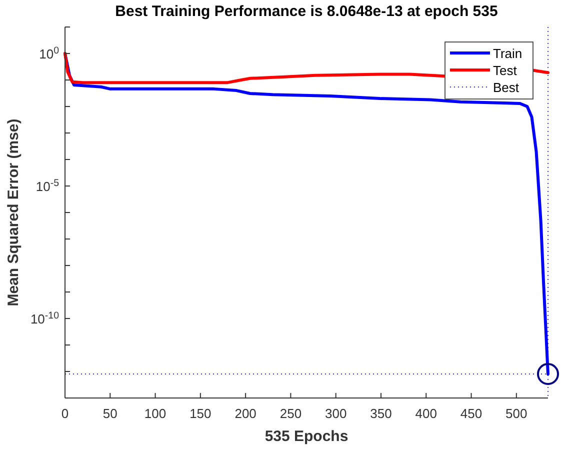 The image size is (561, 452). Describe the element at coordinates (517, 413) in the screenshot. I see `x-tick-label: 500` at that location.